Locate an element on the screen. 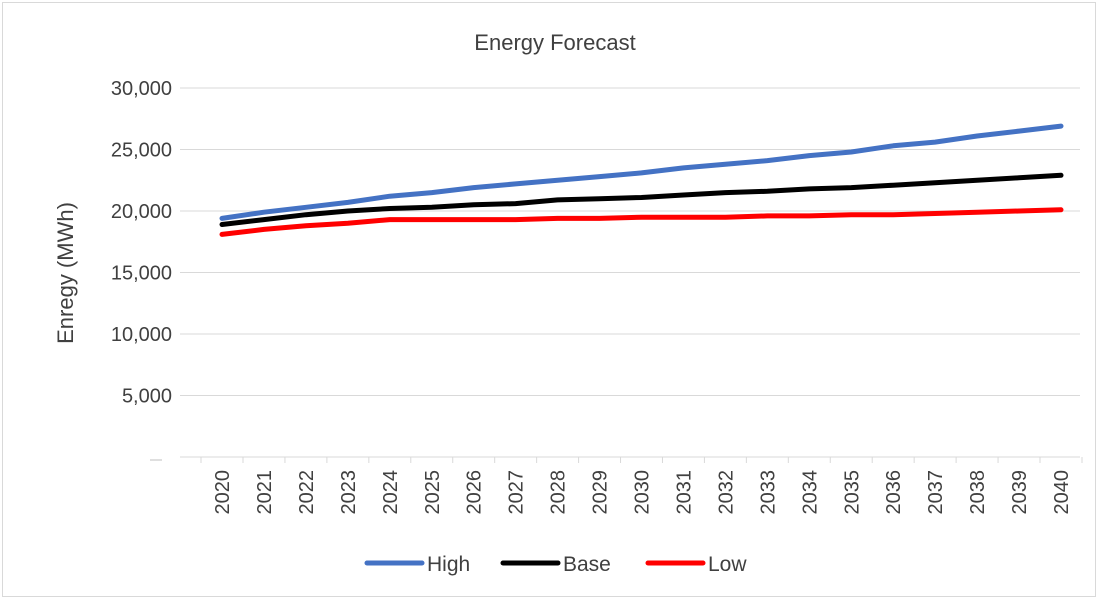 This screenshot has width=1100, height=601. x-tick-label: 2021 is located at coordinates (265, 492).